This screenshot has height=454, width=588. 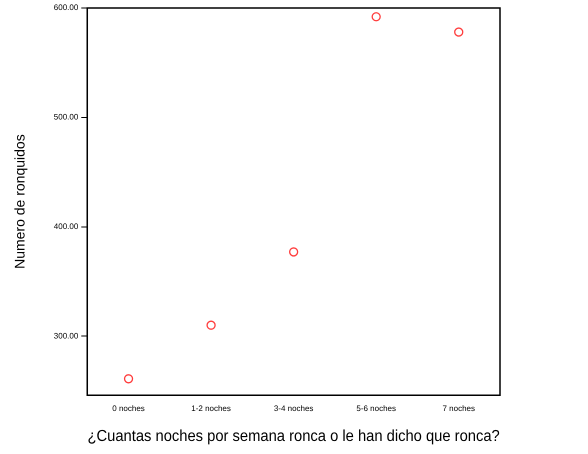 I want to click on y-tick-label: 400.00, so click(x=66, y=226).